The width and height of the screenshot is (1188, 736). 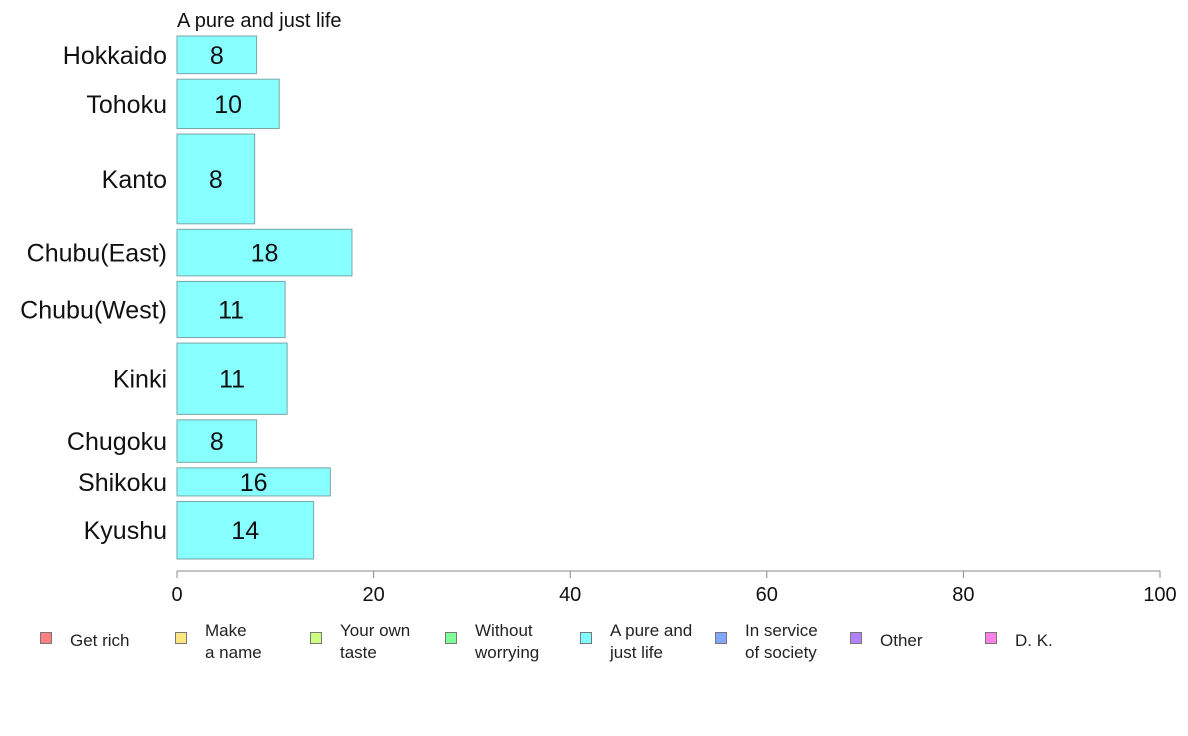 I want to click on legend-item: D. K., so click(x=1050, y=643).